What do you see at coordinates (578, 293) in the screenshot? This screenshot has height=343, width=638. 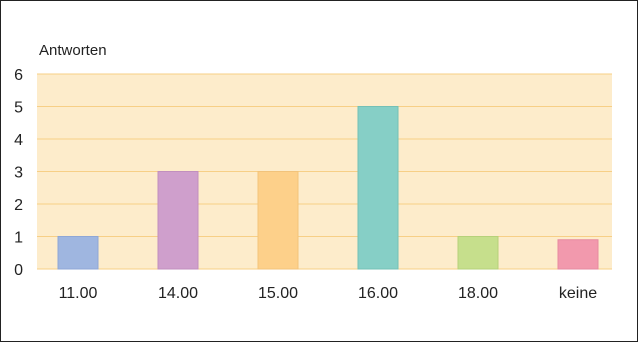 I see `x-tick-label: keine` at bounding box center [578, 293].